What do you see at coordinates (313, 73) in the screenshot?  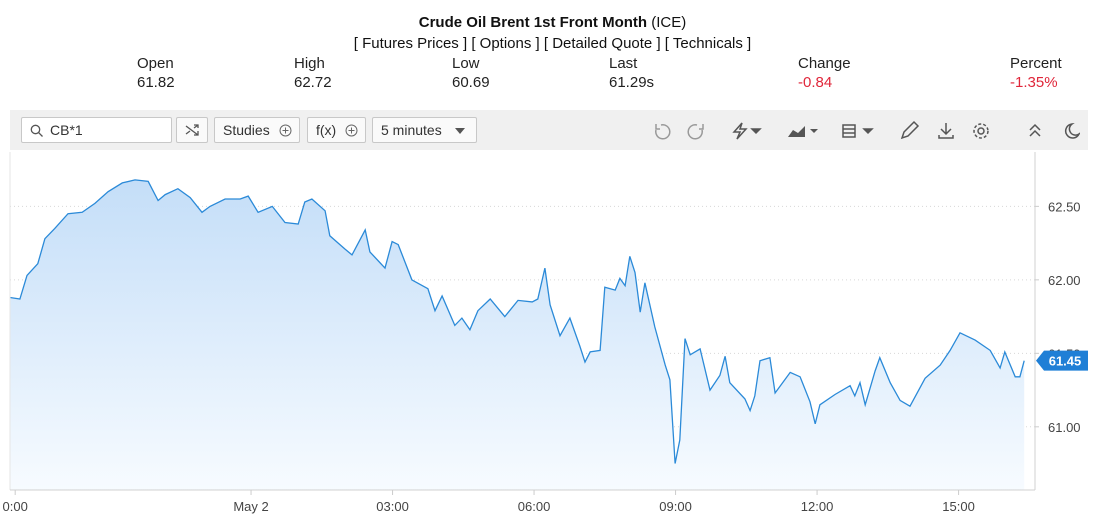 I see `stat: High 62.72` at bounding box center [313, 73].